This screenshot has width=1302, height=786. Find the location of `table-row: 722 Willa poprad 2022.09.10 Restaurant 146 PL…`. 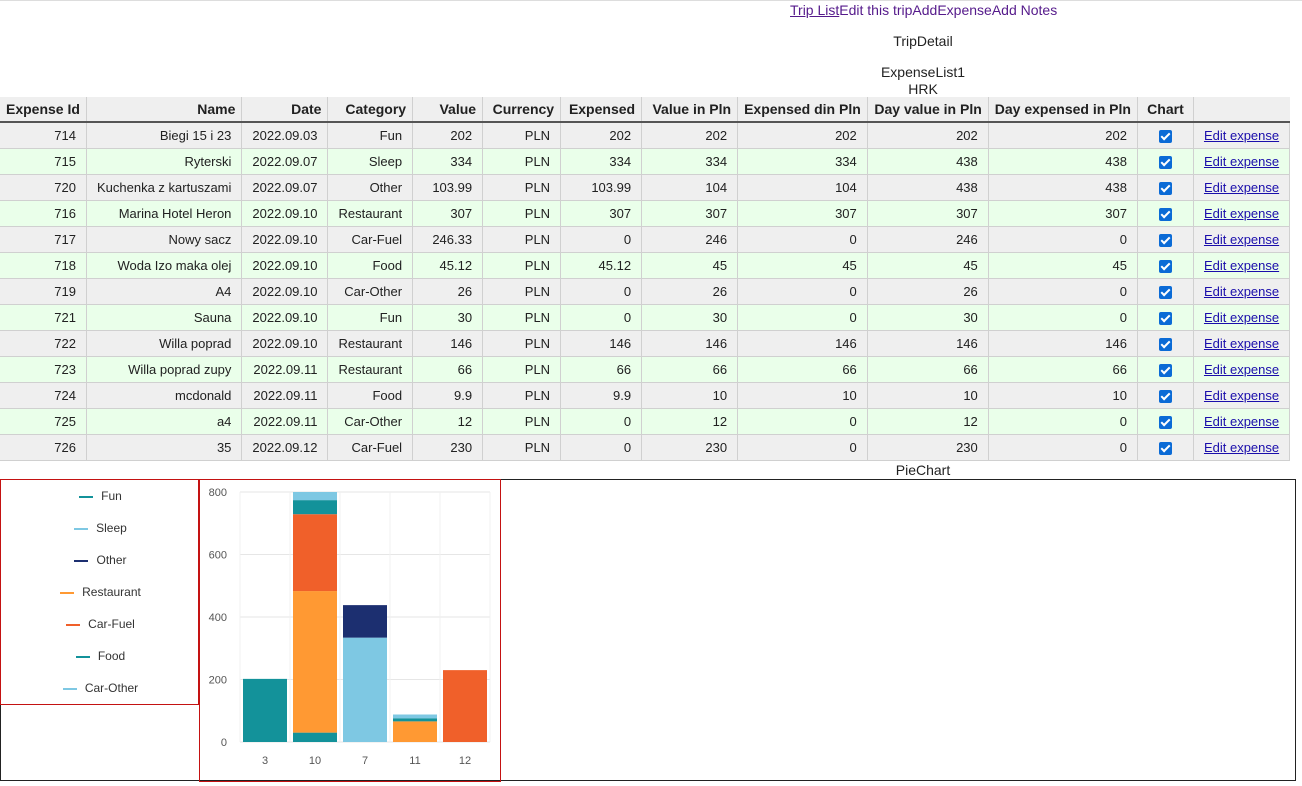

table-row: 722 Willa poprad 2022.09.10 Restaurant 146 PL… is located at coordinates (645, 343).